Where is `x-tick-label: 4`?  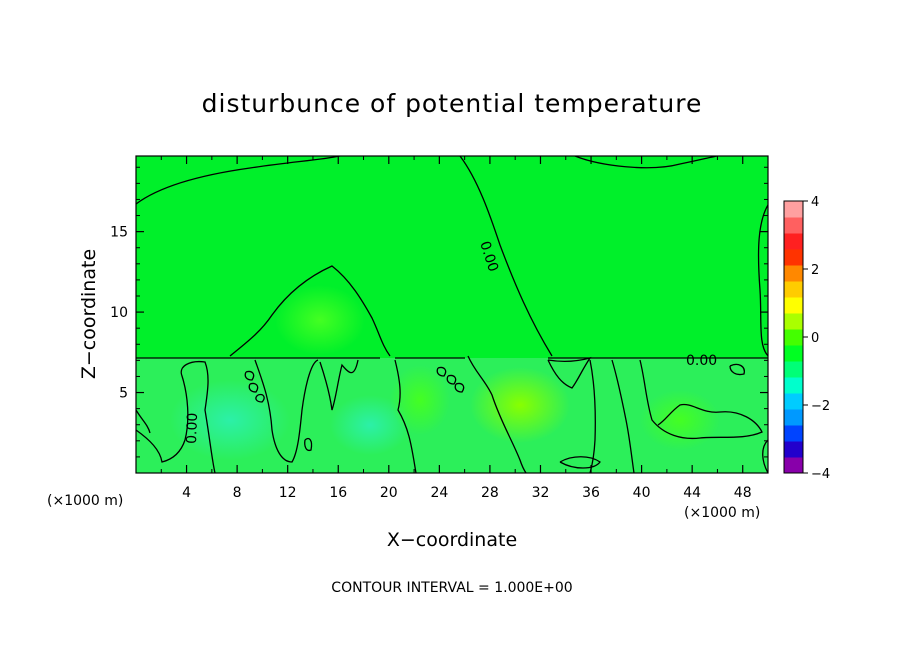 x-tick-label: 4 is located at coordinates (186, 493).